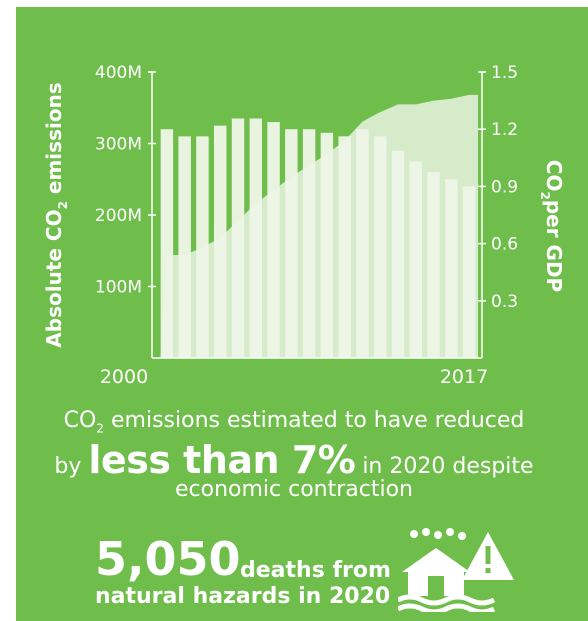 The height and width of the screenshot is (621, 588). Describe the element at coordinates (56, 214) in the screenshot. I see `y-axis-title: Absolute CO2 emissions` at that location.